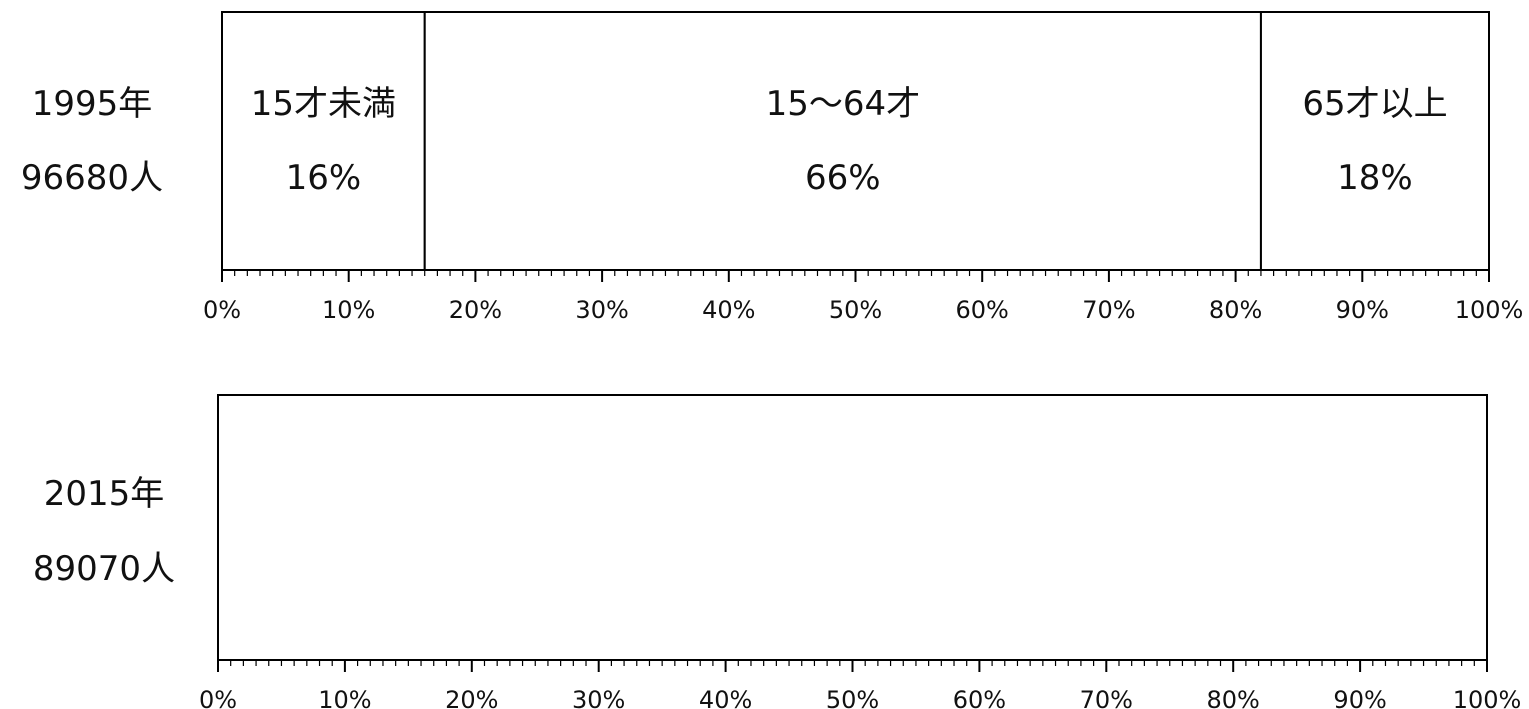 The width and height of the screenshot is (1529, 709). What do you see at coordinates (92, 178) in the screenshot?
I see `row-population-label: 96680人` at bounding box center [92, 178].